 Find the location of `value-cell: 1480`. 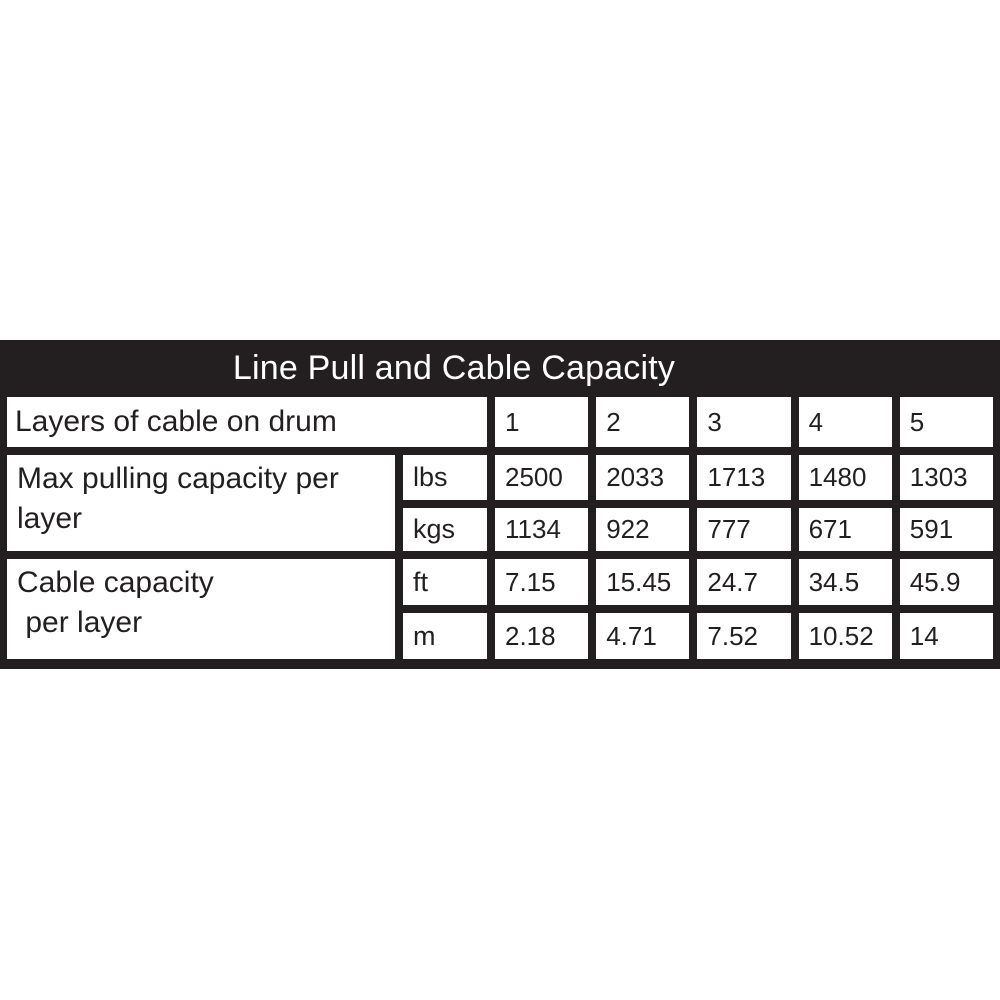

value-cell: 1480 is located at coordinates (845, 477).